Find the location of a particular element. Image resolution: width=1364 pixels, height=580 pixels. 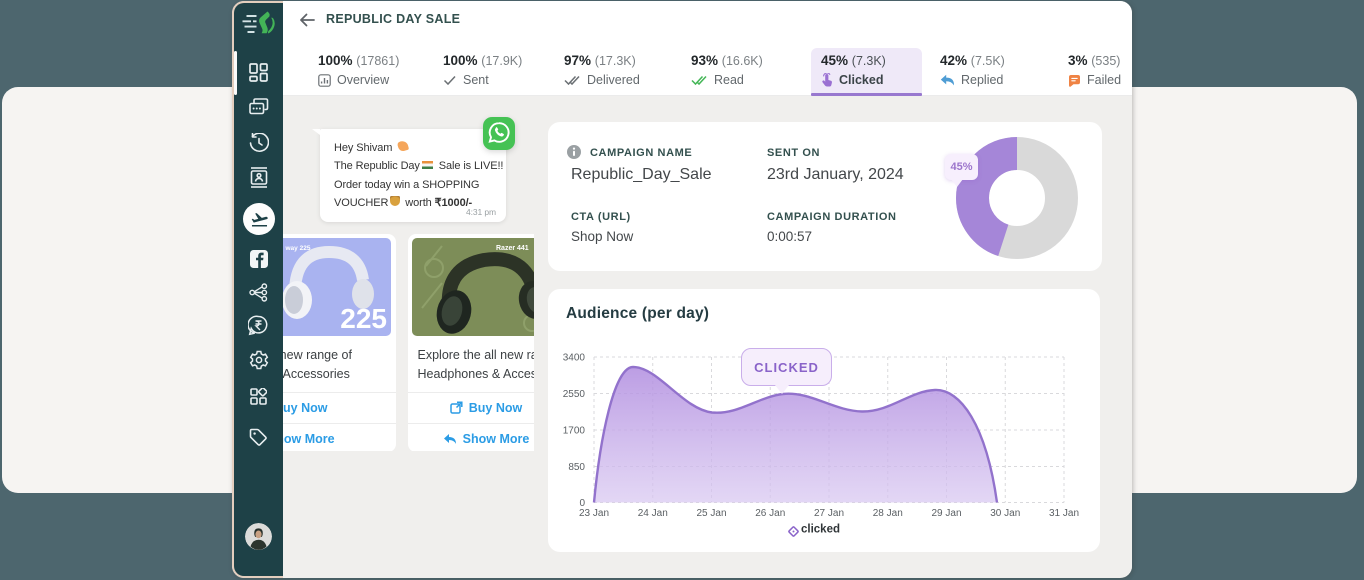

svg-text: 25 Jan is located at coordinates (711, 513).